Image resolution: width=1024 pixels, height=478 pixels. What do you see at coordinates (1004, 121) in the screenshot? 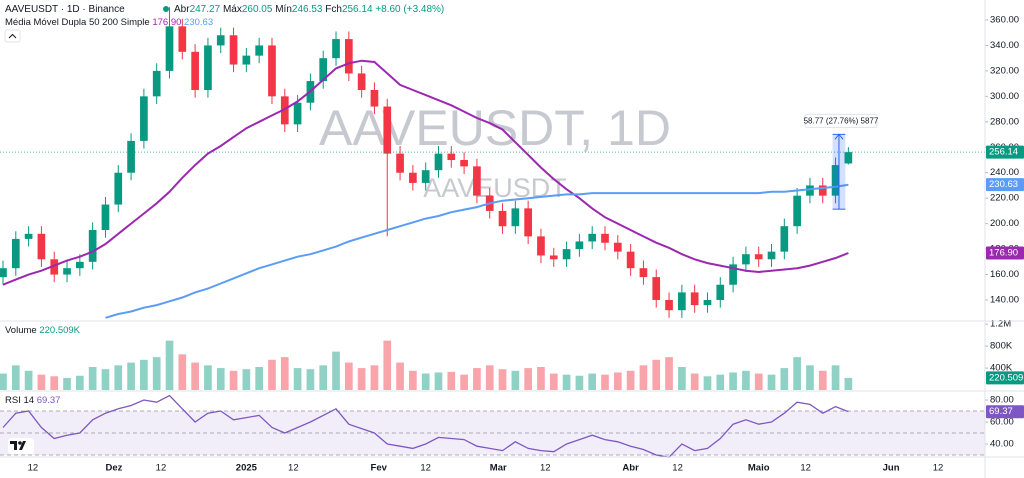
I see `y-tick-label: 280.00` at bounding box center [1004, 121].